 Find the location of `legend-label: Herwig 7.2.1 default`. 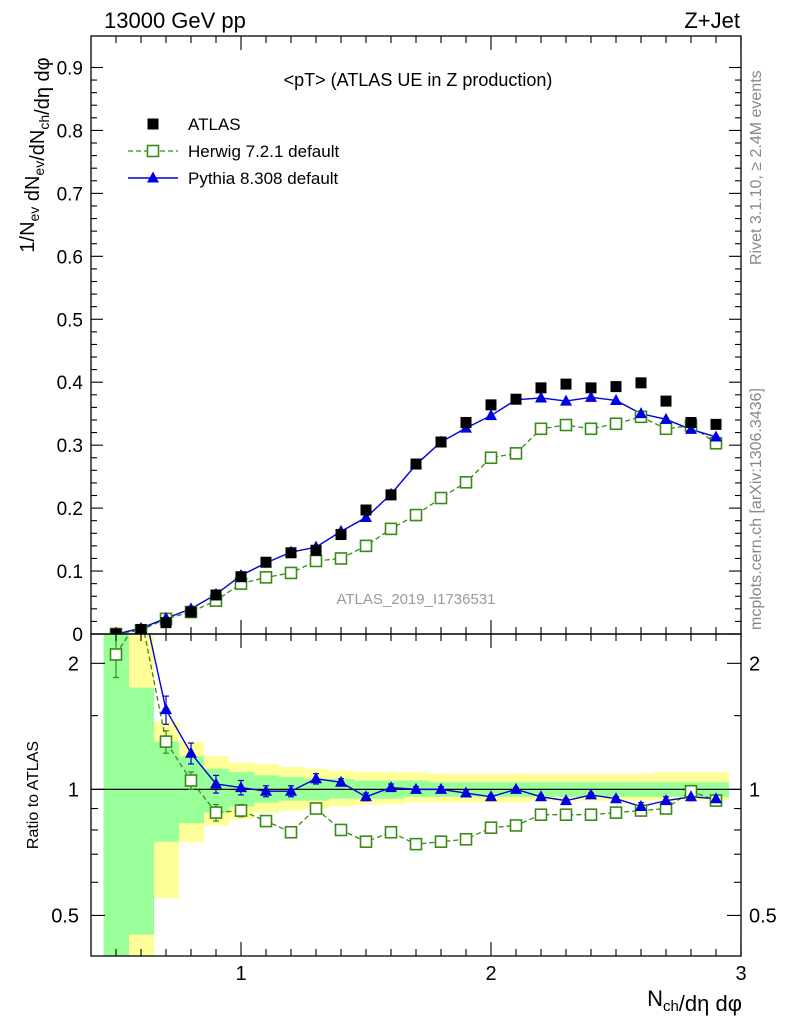

legend-label: Herwig 7.2.1 default is located at coordinates (263, 151).